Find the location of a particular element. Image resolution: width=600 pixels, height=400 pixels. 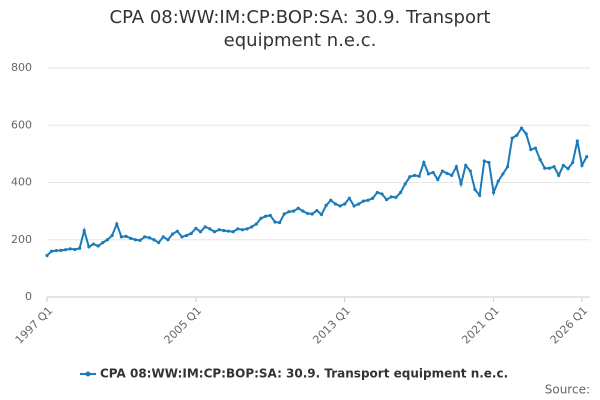

y-tick-label: 400 is located at coordinates (21, 182).